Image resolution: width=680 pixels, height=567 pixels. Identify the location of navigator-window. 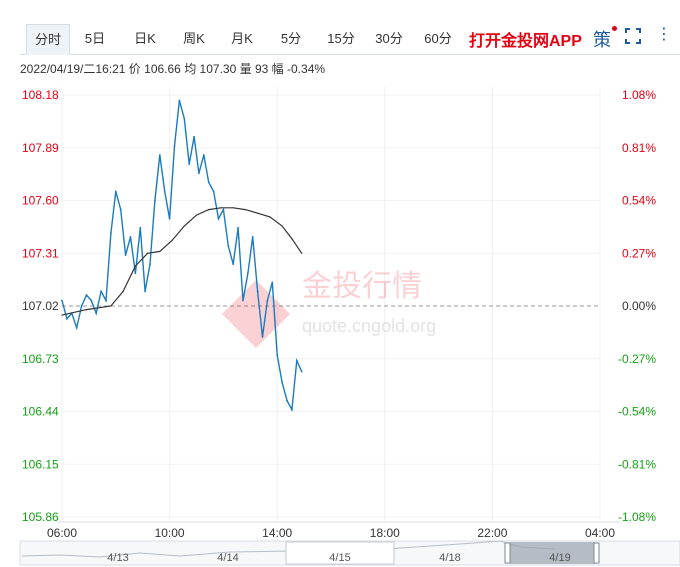
(340, 553).